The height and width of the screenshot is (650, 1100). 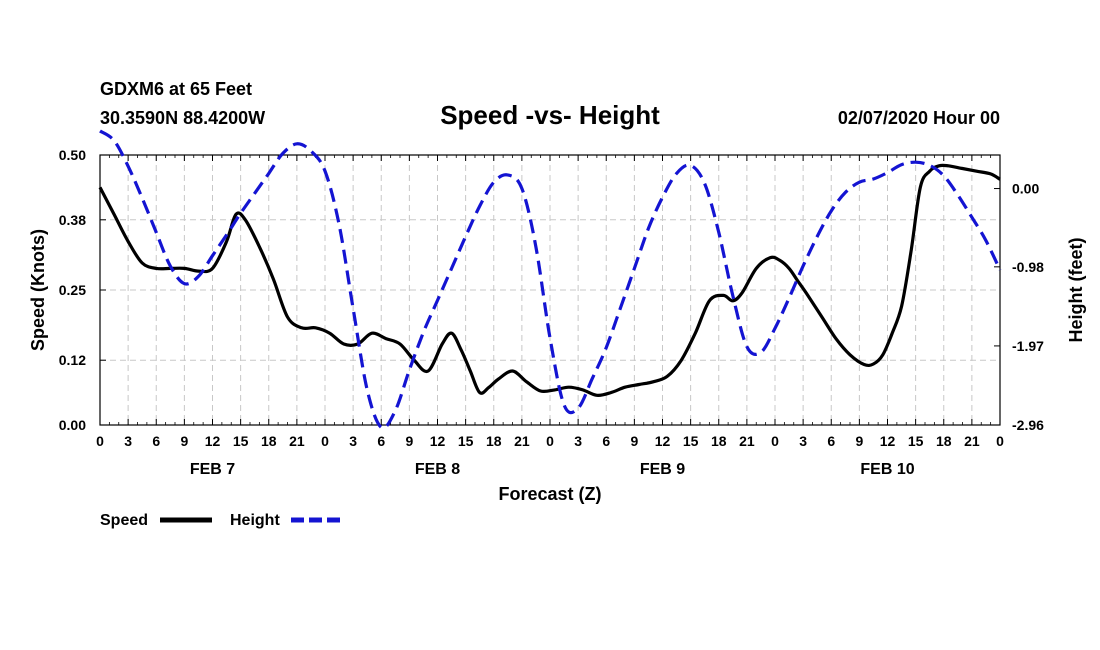 What do you see at coordinates (221, 520) in the screenshot?
I see `legend: Speed Height` at bounding box center [221, 520].